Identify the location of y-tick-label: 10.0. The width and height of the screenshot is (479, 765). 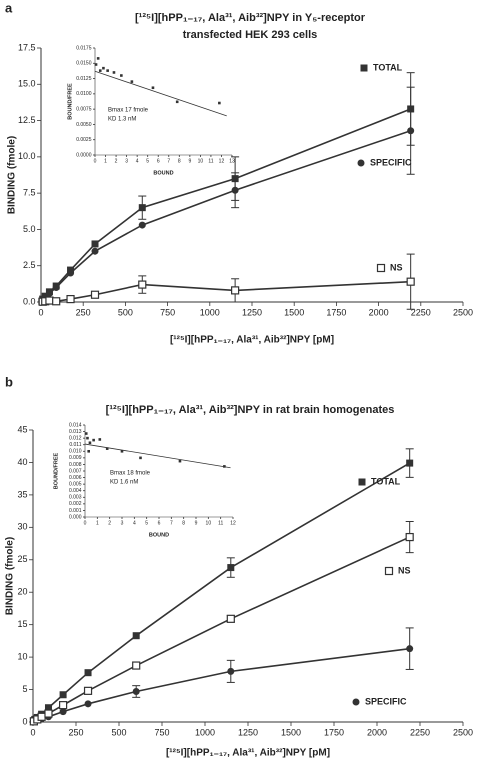
(27, 156).